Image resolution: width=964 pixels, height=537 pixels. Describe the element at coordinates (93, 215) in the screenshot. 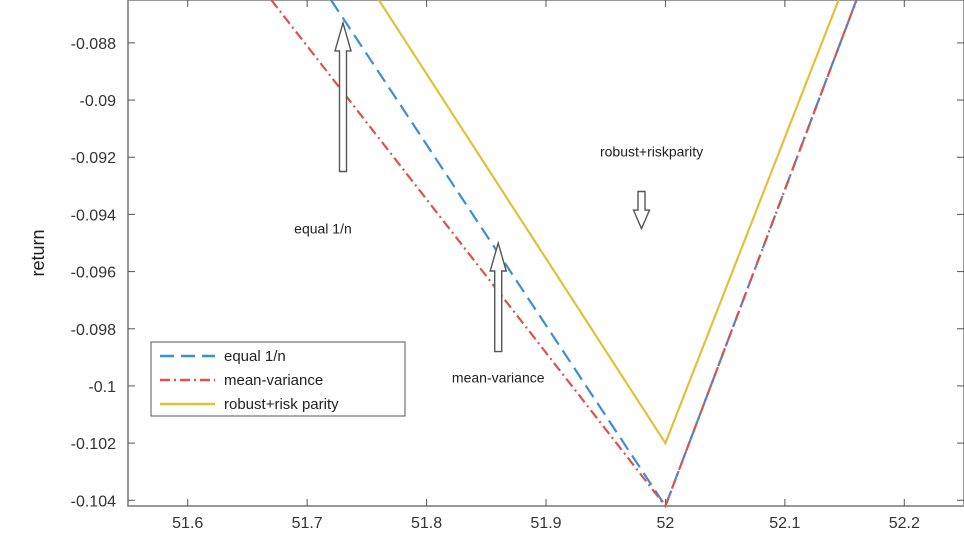

I see `y-tick-label: -0.094` at that location.